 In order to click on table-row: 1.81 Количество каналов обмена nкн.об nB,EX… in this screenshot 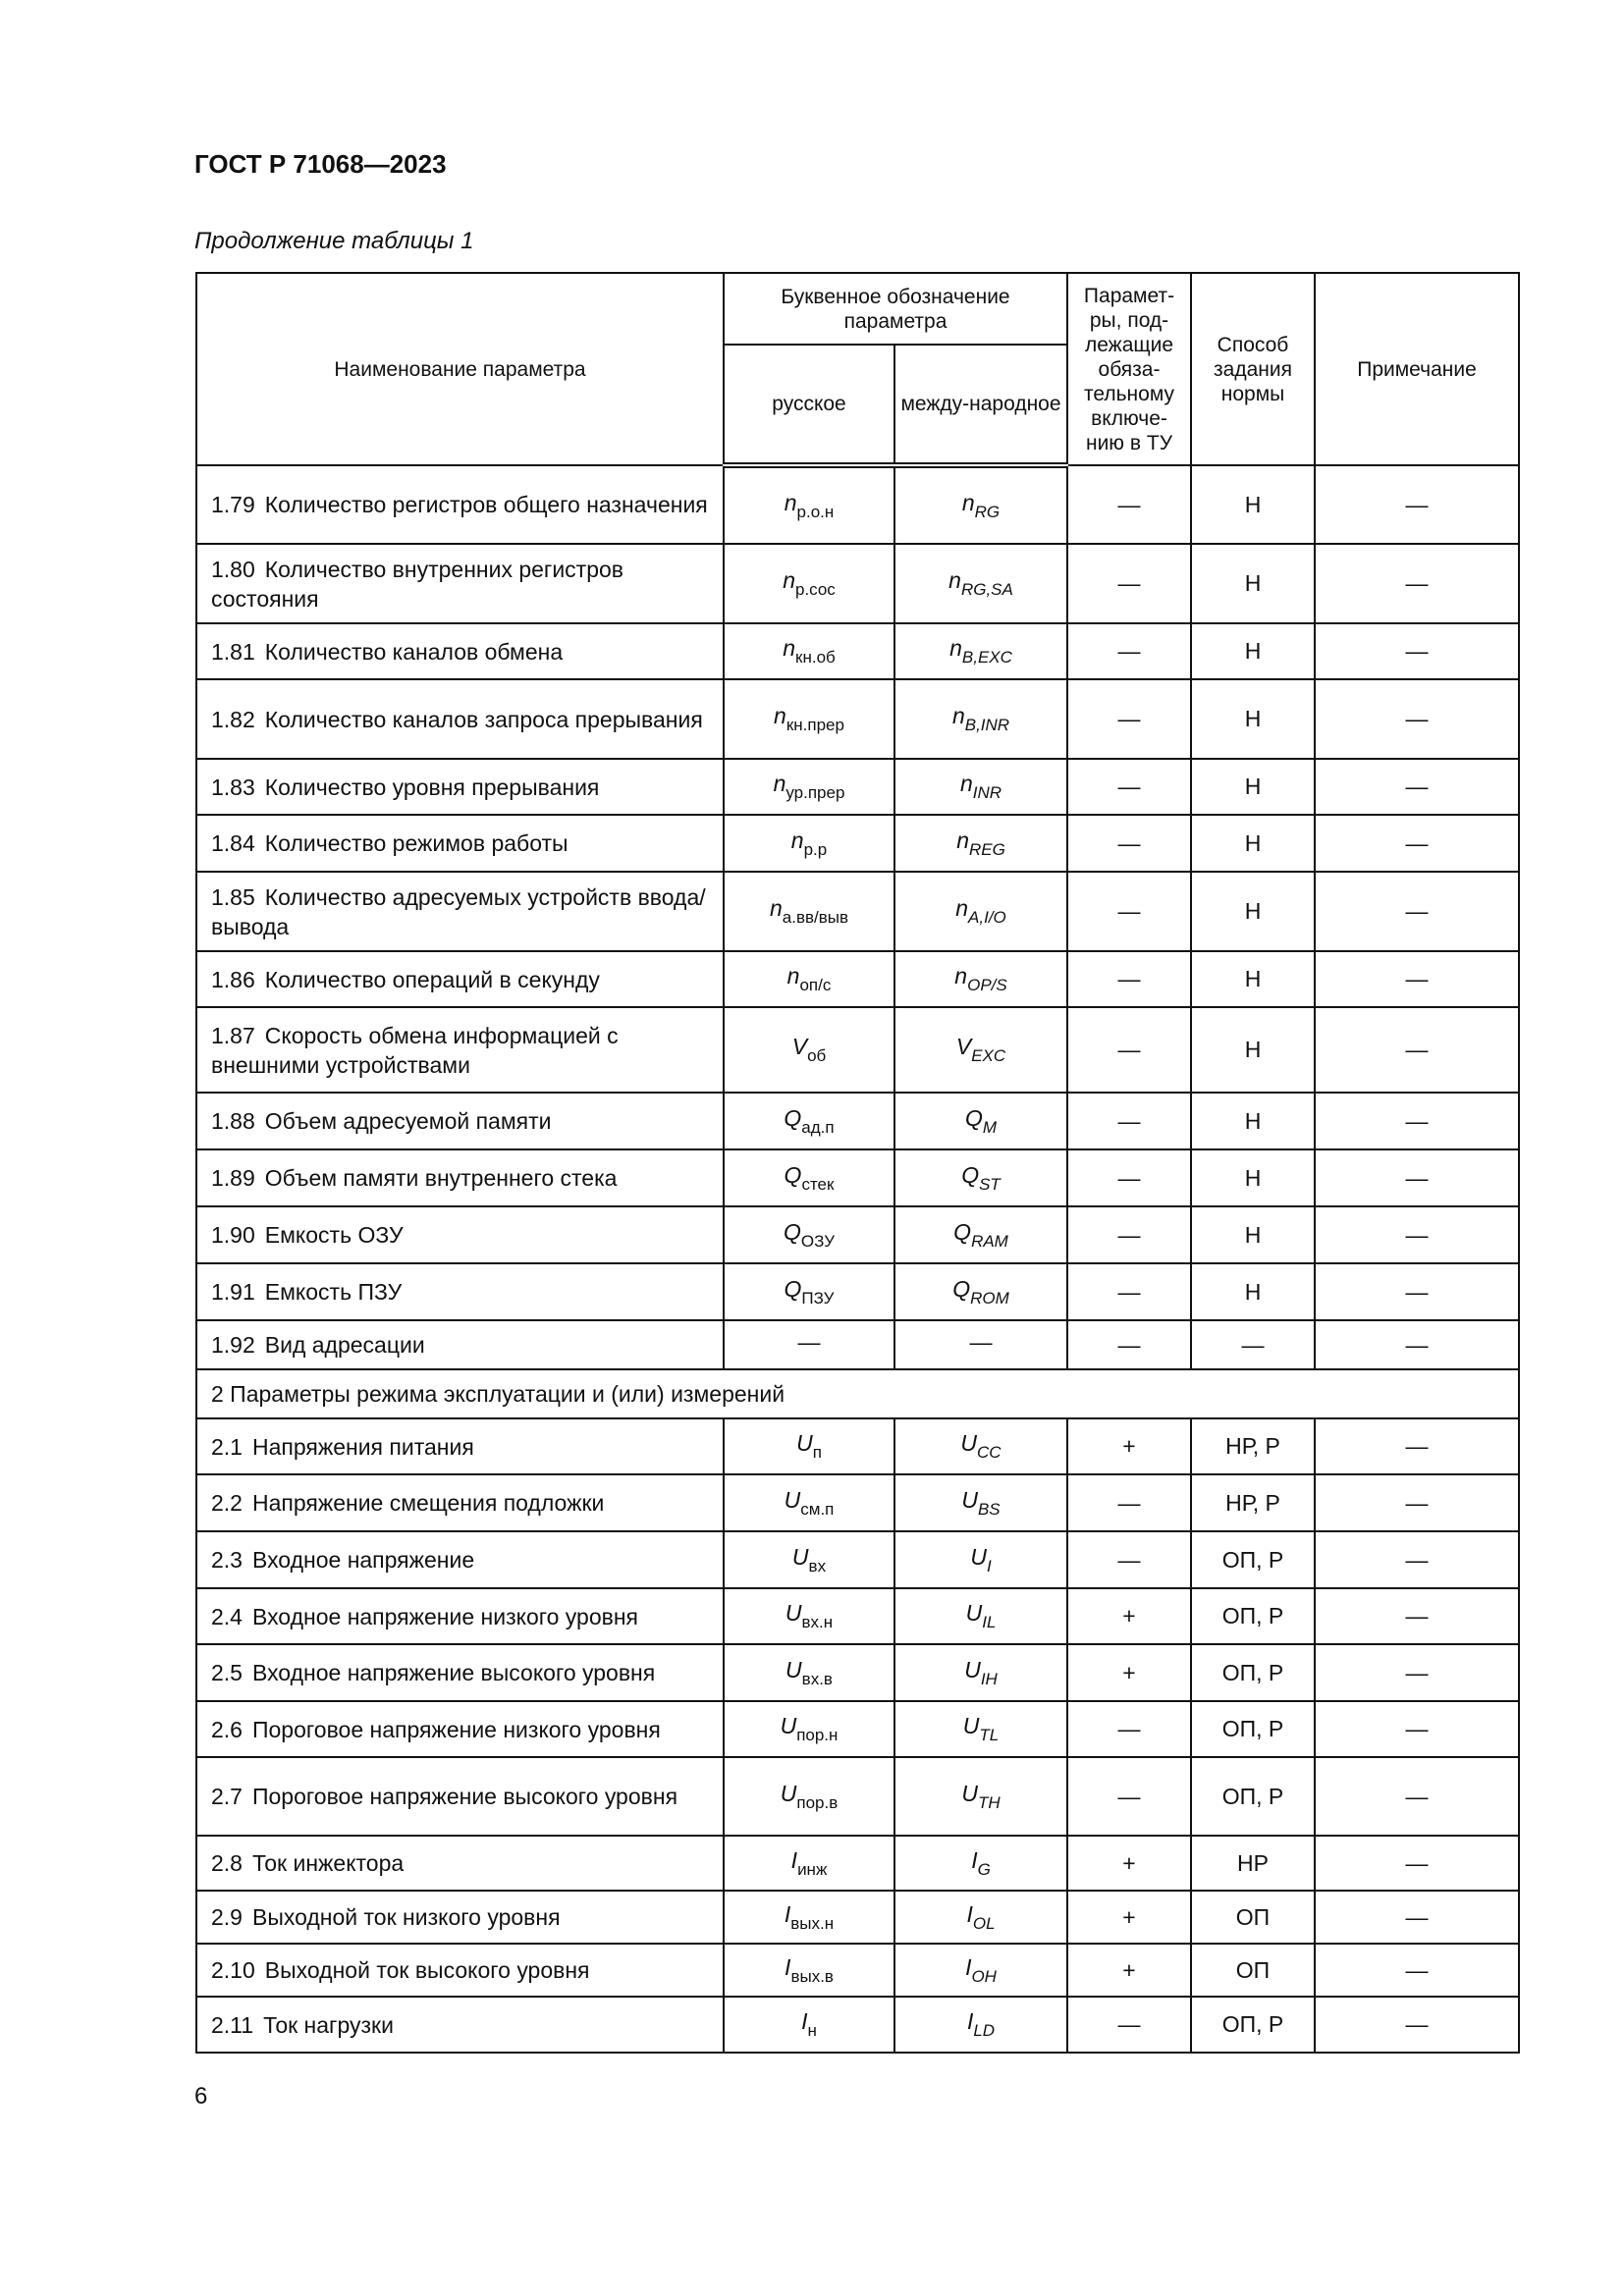, I will do `click(858, 651)`.